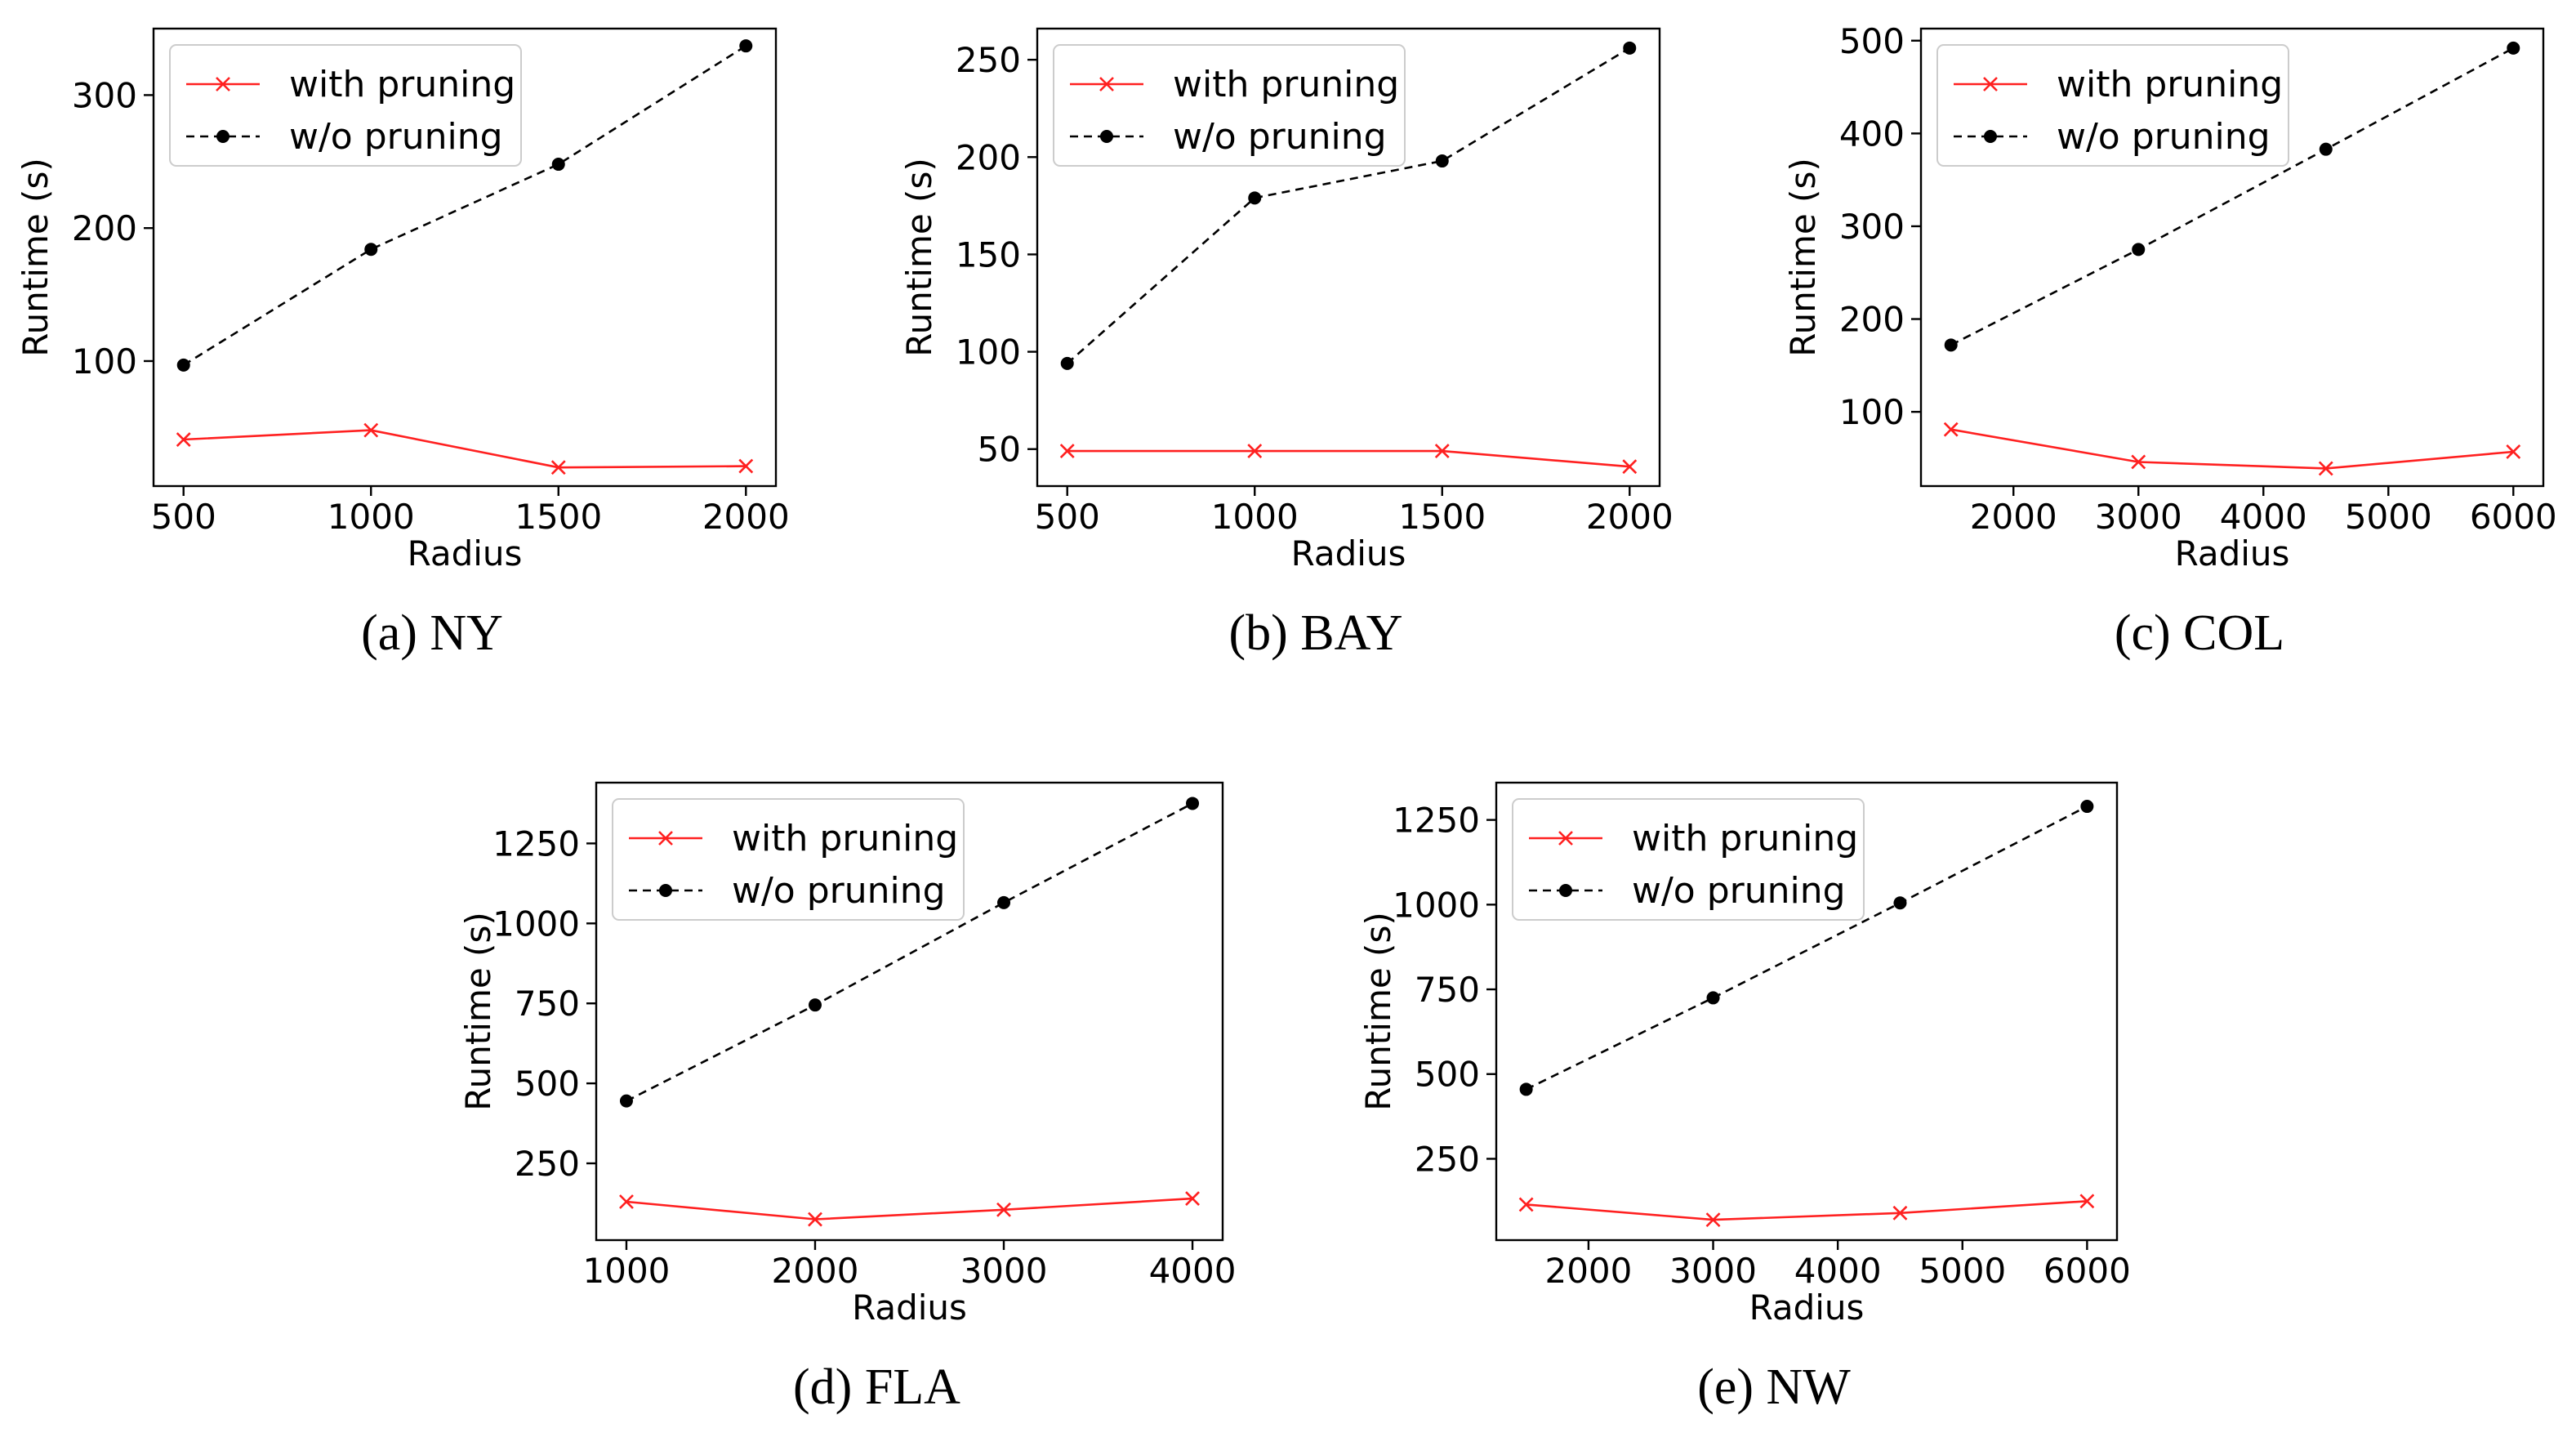 Image resolution: width=2576 pixels, height=1446 pixels. What do you see at coordinates (999, 450) in the screenshot?
I see `y-tick-label: 50` at bounding box center [999, 450].